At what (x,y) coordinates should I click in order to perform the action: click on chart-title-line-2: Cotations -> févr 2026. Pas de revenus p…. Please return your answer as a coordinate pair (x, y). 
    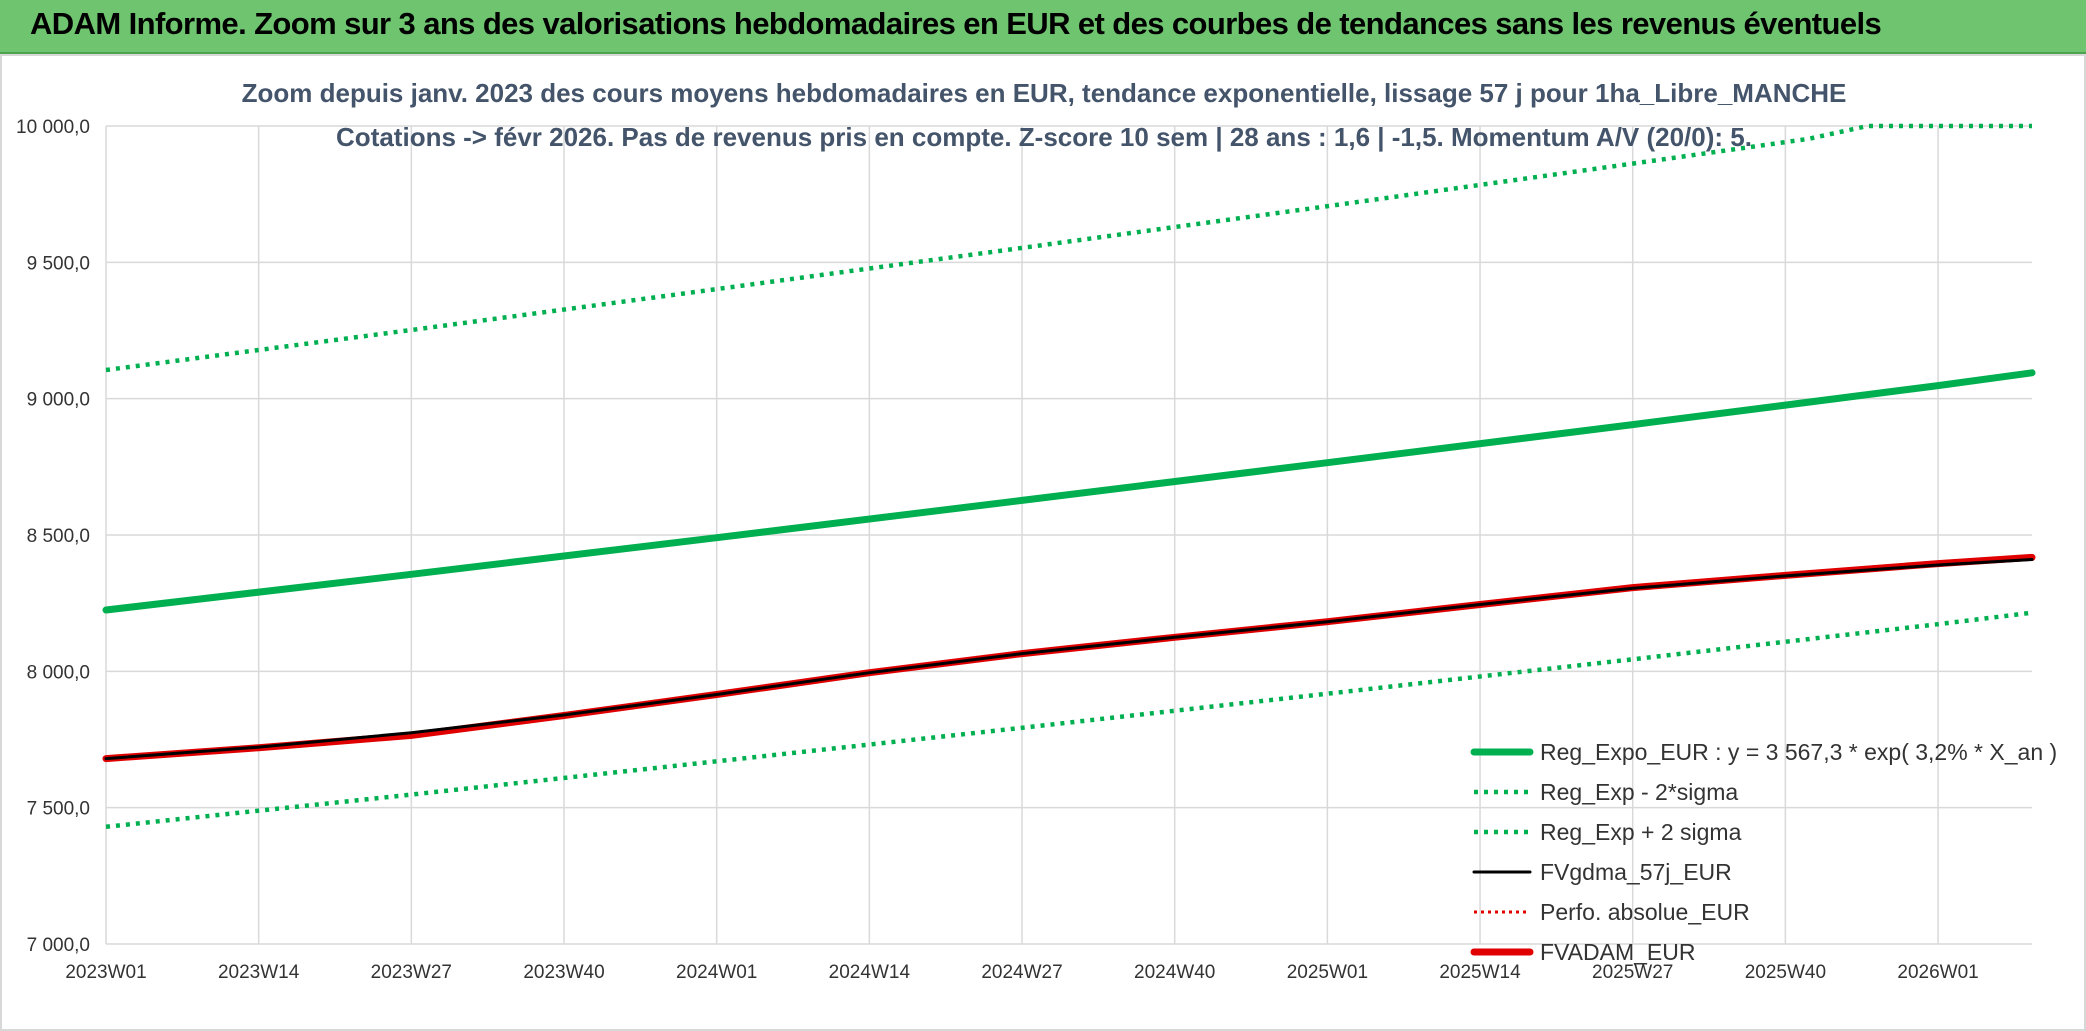
    Looking at the image, I should click on (1044, 137).